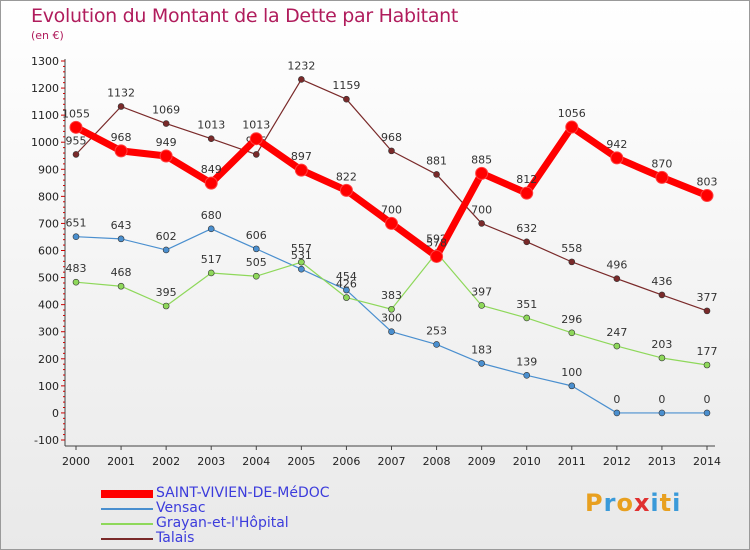 The height and width of the screenshot is (550, 750). I want to click on x-tick-label: 2011, so click(572, 461).